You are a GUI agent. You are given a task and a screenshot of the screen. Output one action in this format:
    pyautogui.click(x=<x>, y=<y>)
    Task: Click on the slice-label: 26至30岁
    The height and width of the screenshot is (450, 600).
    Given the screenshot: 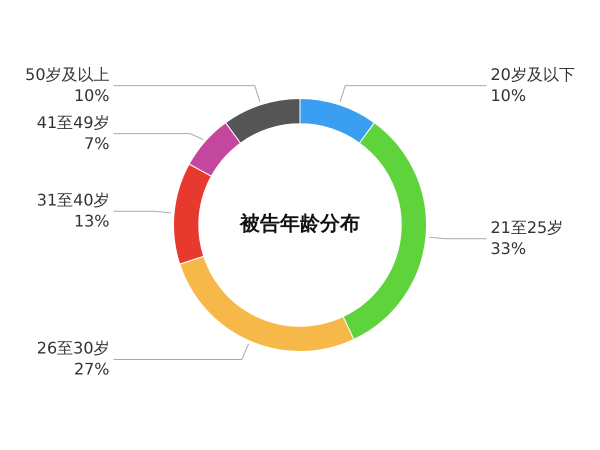 What is the action you would take?
    pyautogui.click(x=73, y=348)
    